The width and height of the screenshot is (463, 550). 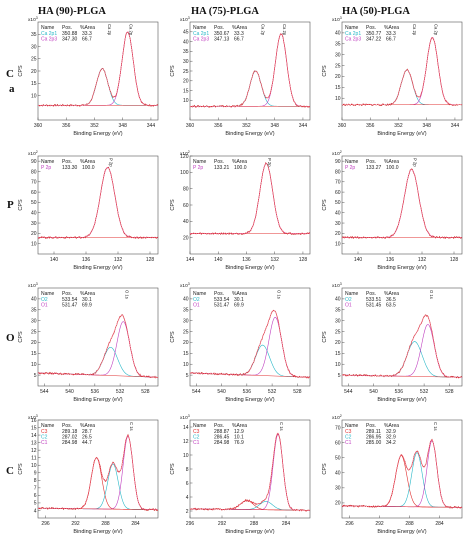 What do you see at coordinates (44, 392) in the screenshot?
I see `x-tick-label: 544` at bounding box center [44, 392].